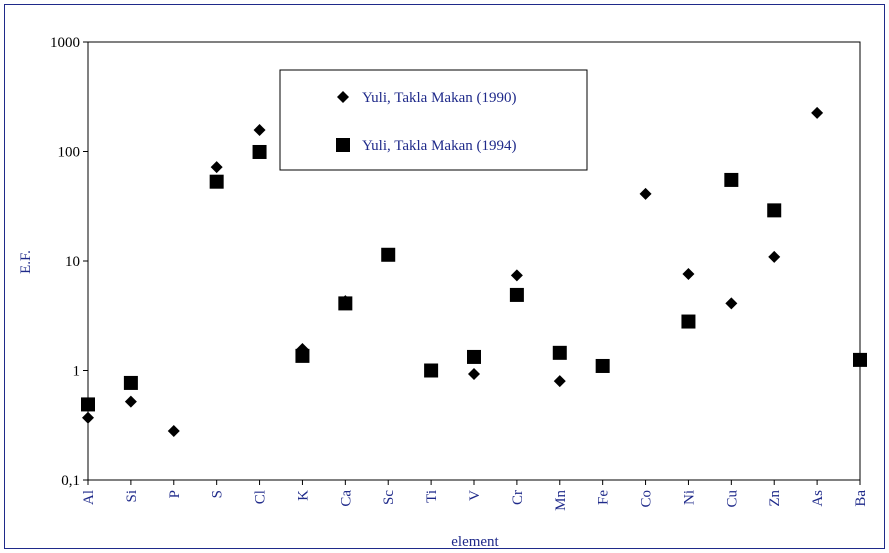 The image size is (889, 553). Describe the element at coordinates (439, 98) in the screenshot. I see `legend-label: Yuli, Takla Makan (1990)` at that location.